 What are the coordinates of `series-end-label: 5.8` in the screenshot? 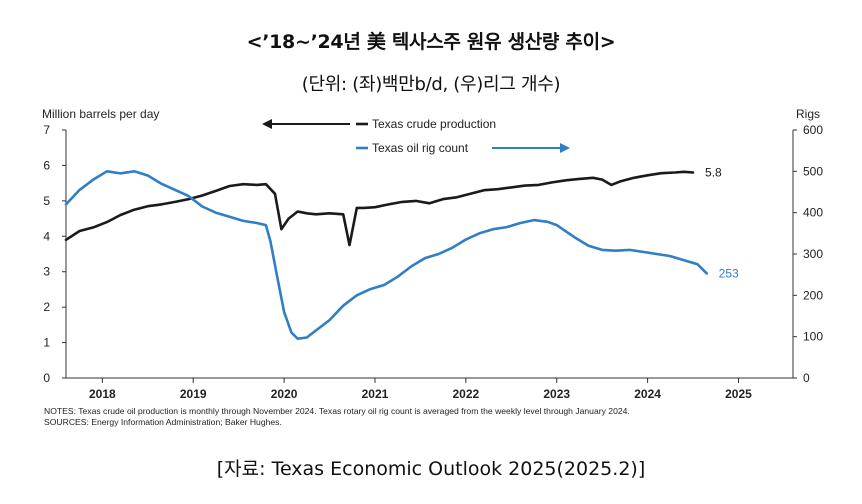 It's located at (713, 173).